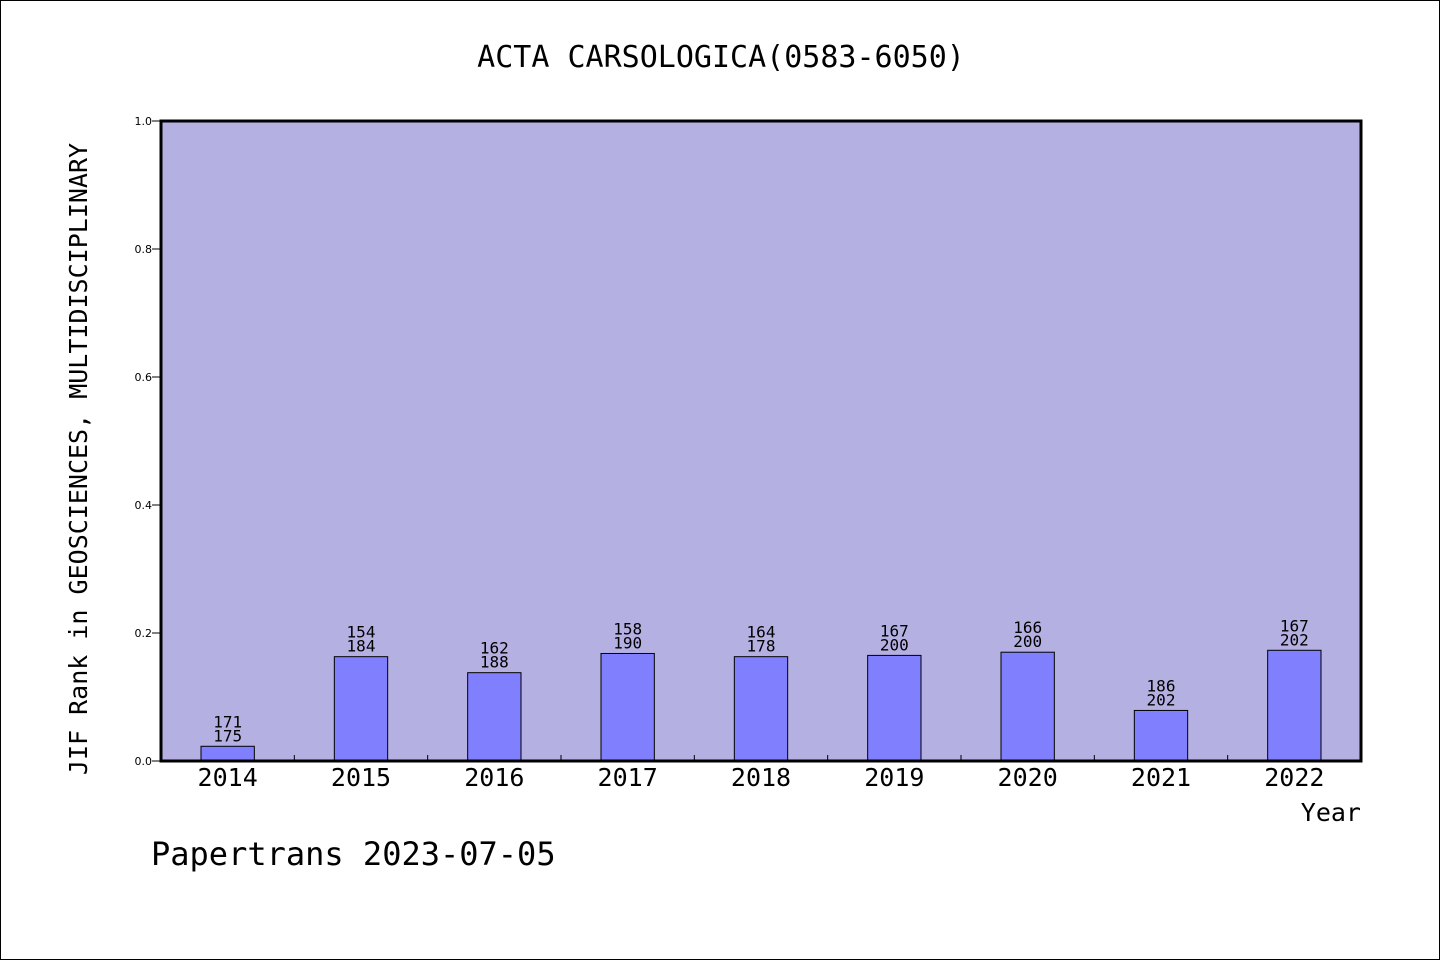  Describe the element at coordinates (227, 735) in the screenshot. I see `bar-total-label: 175` at that location.